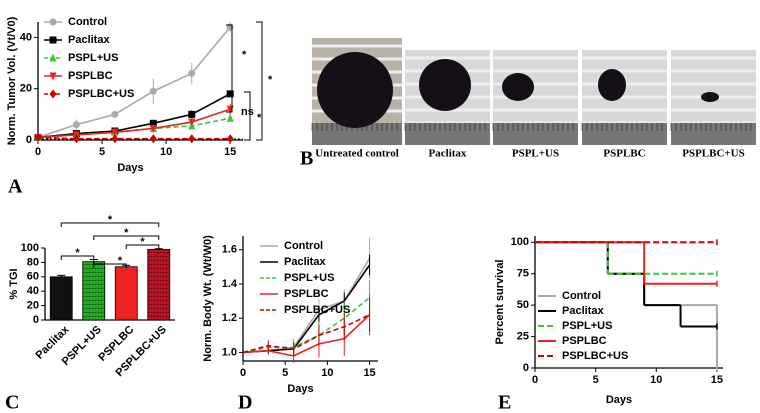  I want to click on x-tick-label: 0, so click(535, 380).